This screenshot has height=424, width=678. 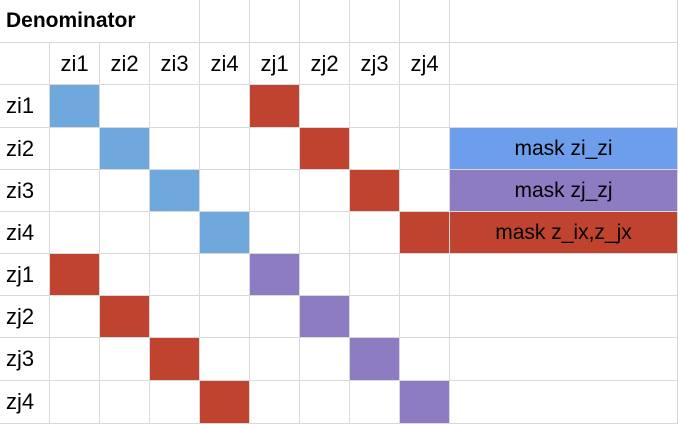 I want to click on row-header: zj4, so click(x=25, y=402).